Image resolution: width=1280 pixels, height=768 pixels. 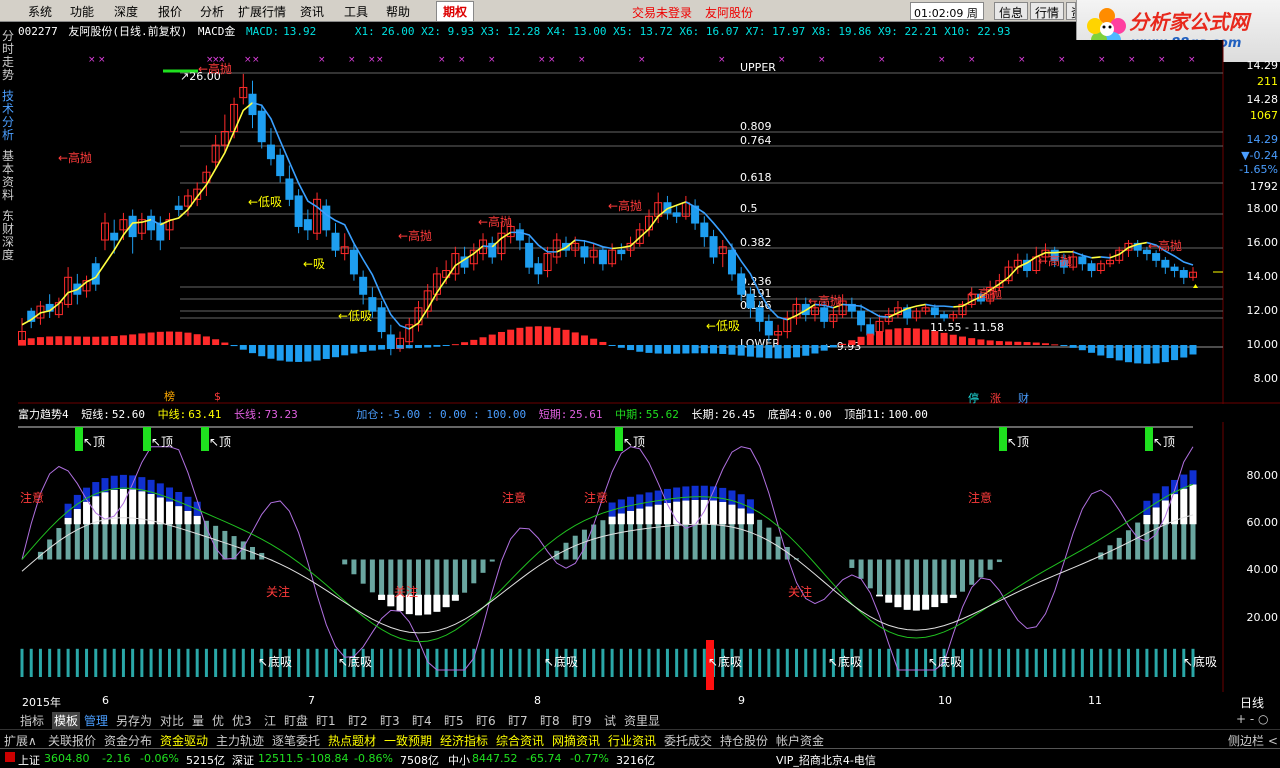 I want to click on indicator-tab: 优, so click(x=218, y=721).